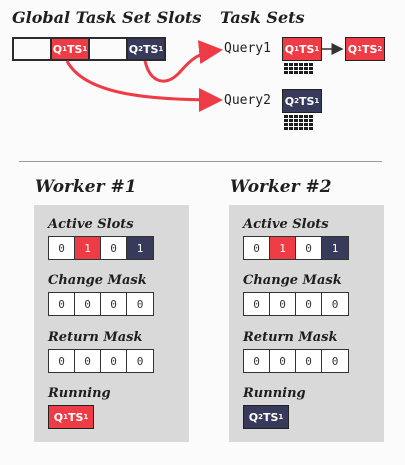  Describe the element at coordinates (200, 161) in the screenshot. I see `divider` at that location.